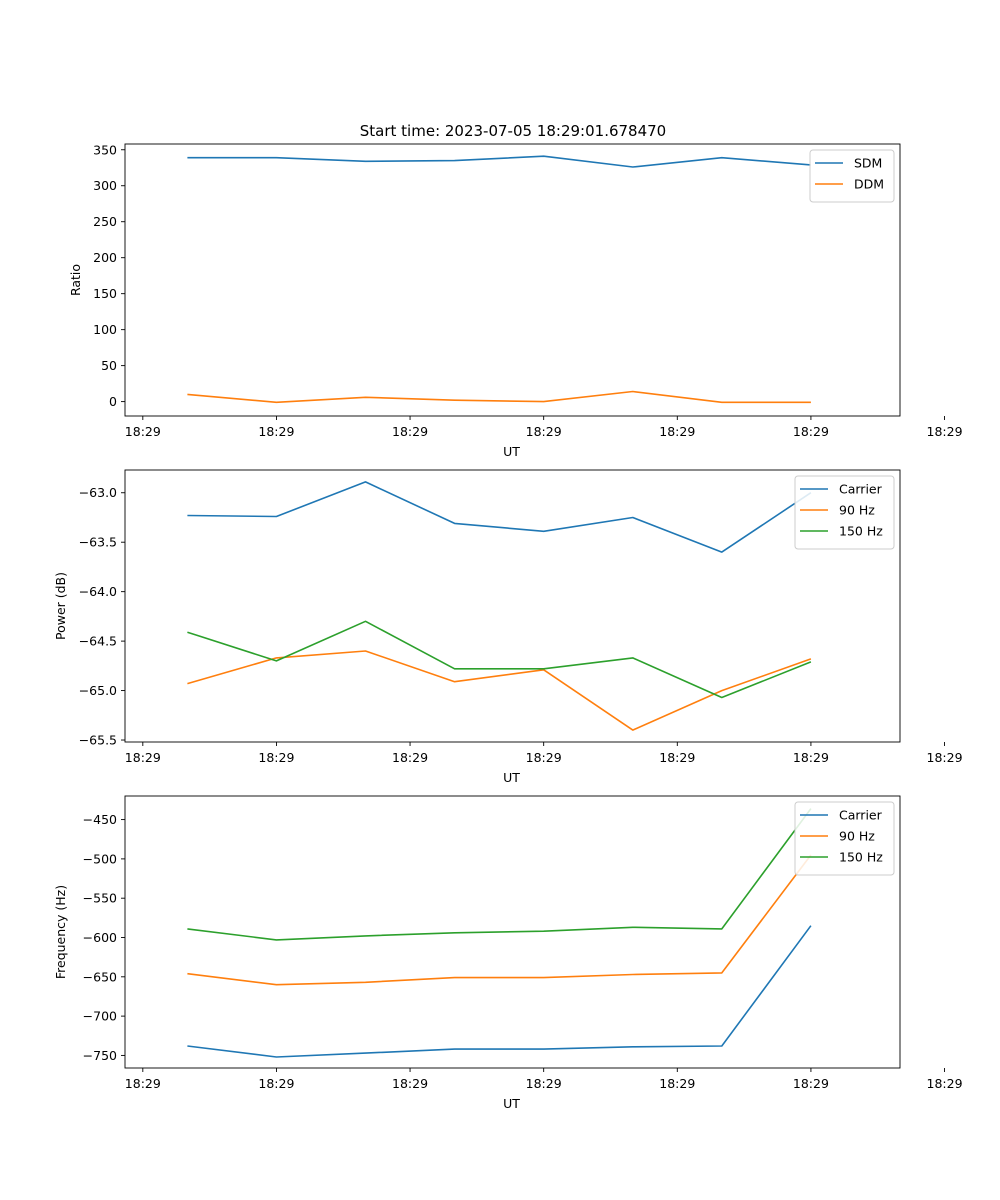 The width and height of the screenshot is (1000, 1200). What do you see at coordinates (852, 176) in the screenshot?
I see `legend: SDM DDM` at bounding box center [852, 176].